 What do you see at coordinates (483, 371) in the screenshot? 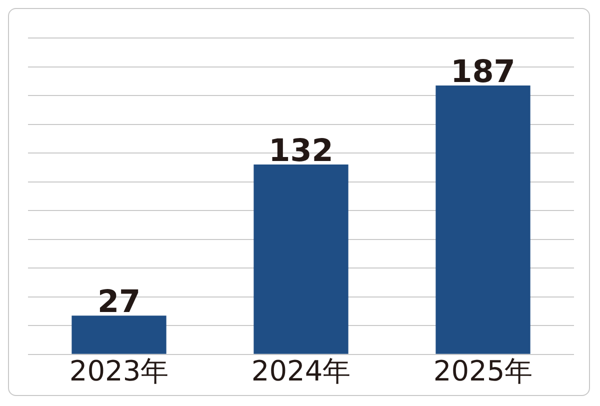
I see `x-tick-label: 2025年` at bounding box center [483, 371].